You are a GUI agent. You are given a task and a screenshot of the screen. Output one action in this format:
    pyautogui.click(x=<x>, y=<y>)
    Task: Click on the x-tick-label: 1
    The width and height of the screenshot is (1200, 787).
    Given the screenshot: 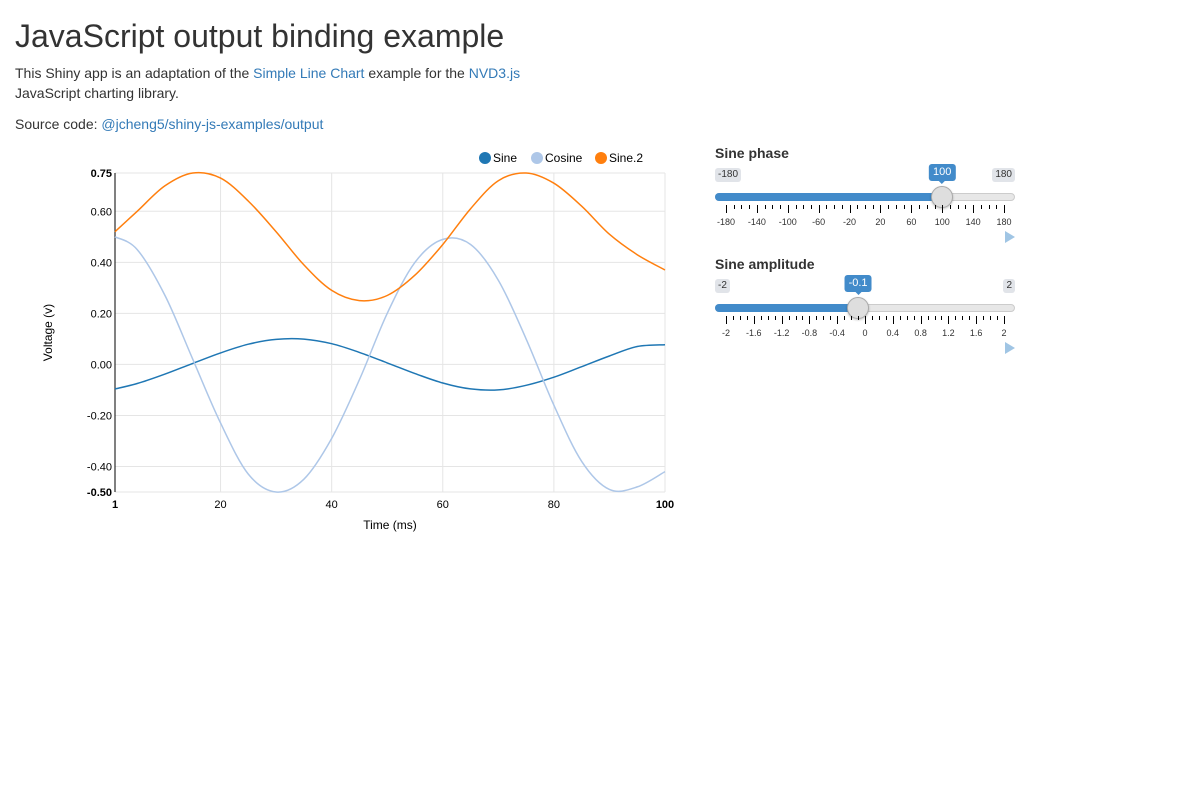 What is the action you would take?
    pyautogui.click(x=115, y=505)
    